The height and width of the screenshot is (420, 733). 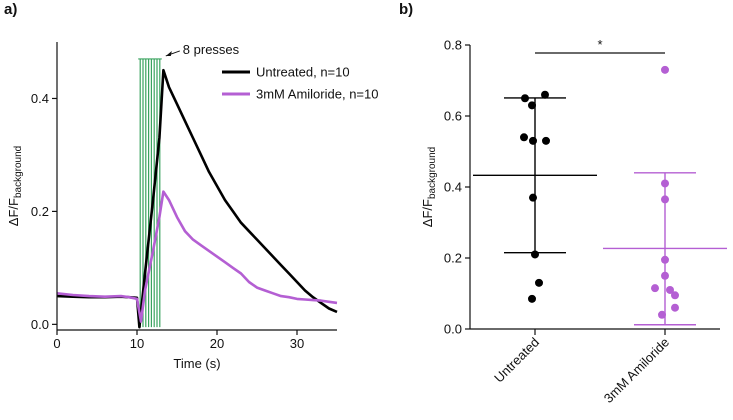 I want to click on legend-label-untreated: Untreated, n=10, so click(x=303, y=72).